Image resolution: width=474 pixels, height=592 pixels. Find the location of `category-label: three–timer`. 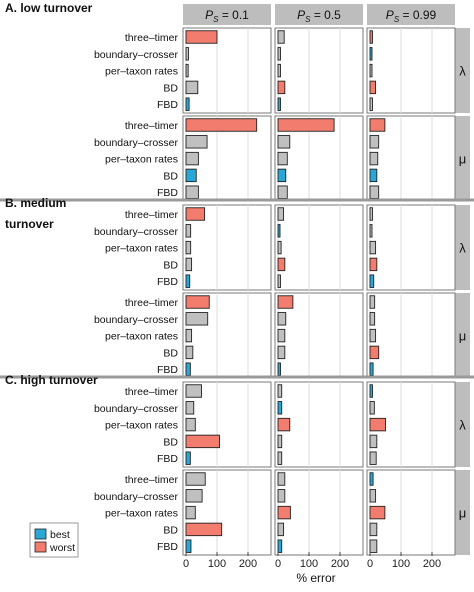

category-label: three–timer is located at coordinates (152, 38).